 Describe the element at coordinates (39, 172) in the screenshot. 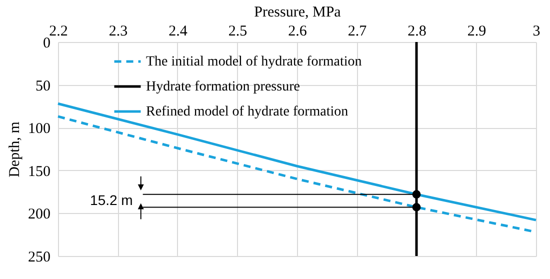

I see `y-tick-label: 150` at that location.